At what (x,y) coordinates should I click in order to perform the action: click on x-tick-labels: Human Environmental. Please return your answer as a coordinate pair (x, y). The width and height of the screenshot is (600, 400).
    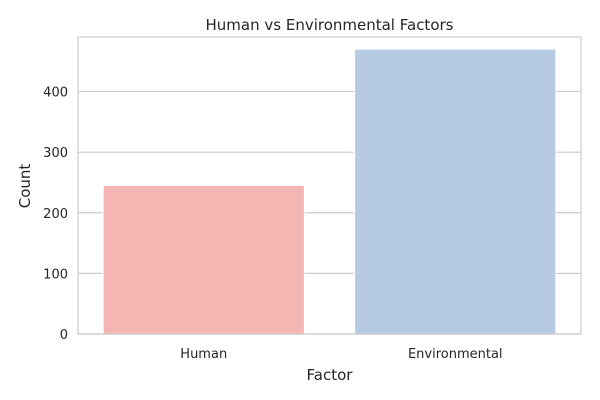
    Looking at the image, I should click on (341, 354).